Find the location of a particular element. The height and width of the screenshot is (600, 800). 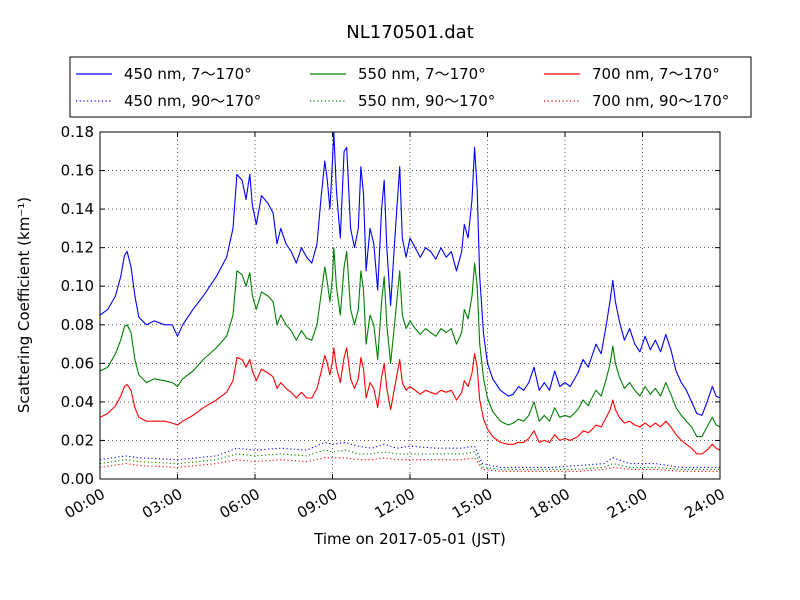

chart-title: NL170501.dat is located at coordinates (409, 32).